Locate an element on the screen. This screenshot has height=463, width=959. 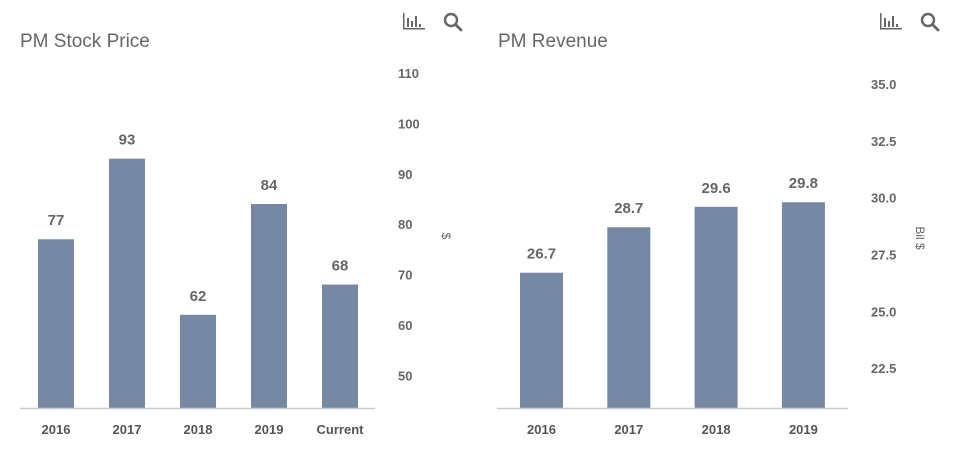
data-label: 77 is located at coordinates (56, 220).